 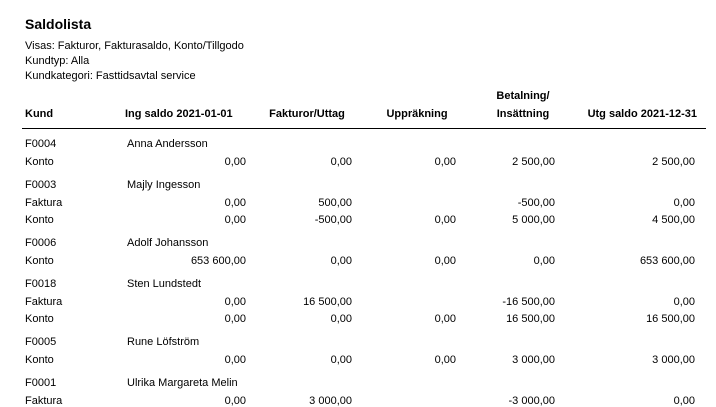 I want to click on betalning-value: 5 000,00, so click(x=533, y=220).